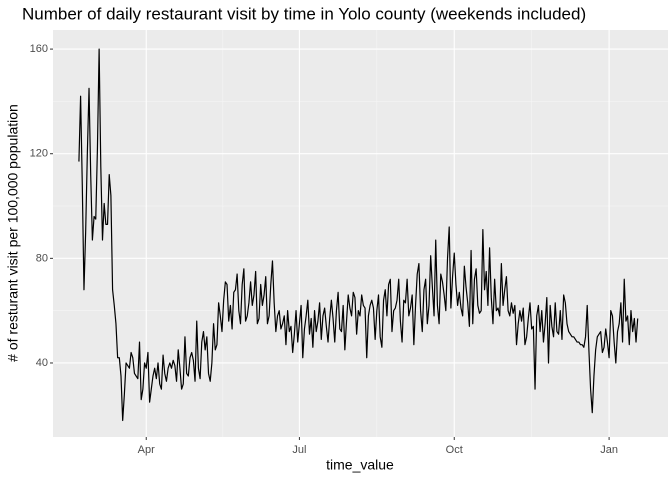 This screenshot has width=672, height=480. I want to click on x-axis-title: time_value, so click(360, 465).